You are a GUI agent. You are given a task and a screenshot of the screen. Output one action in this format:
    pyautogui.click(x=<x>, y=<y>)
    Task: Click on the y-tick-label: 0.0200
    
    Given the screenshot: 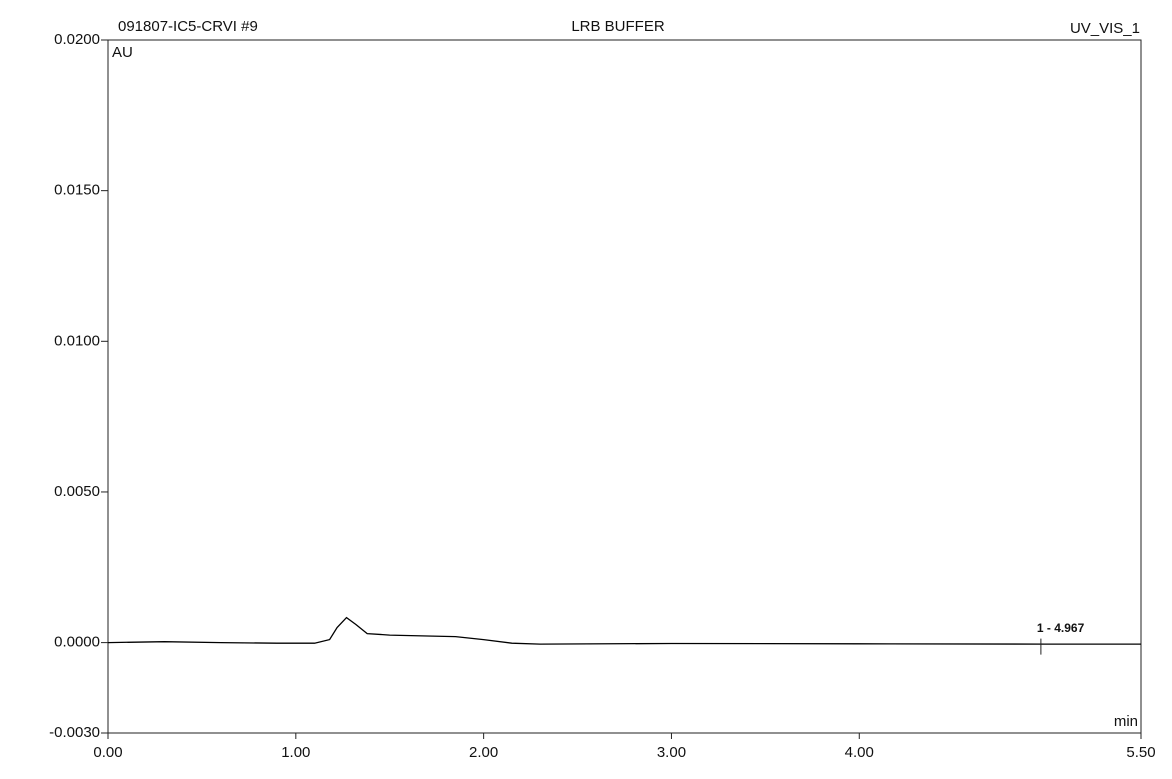 What is the action you would take?
    pyautogui.click(x=77, y=39)
    